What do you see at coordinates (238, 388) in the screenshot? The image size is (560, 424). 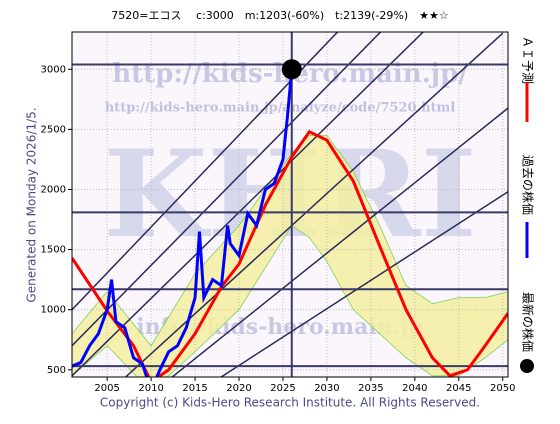 I see `x-tick-label: 2020` at bounding box center [238, 388].